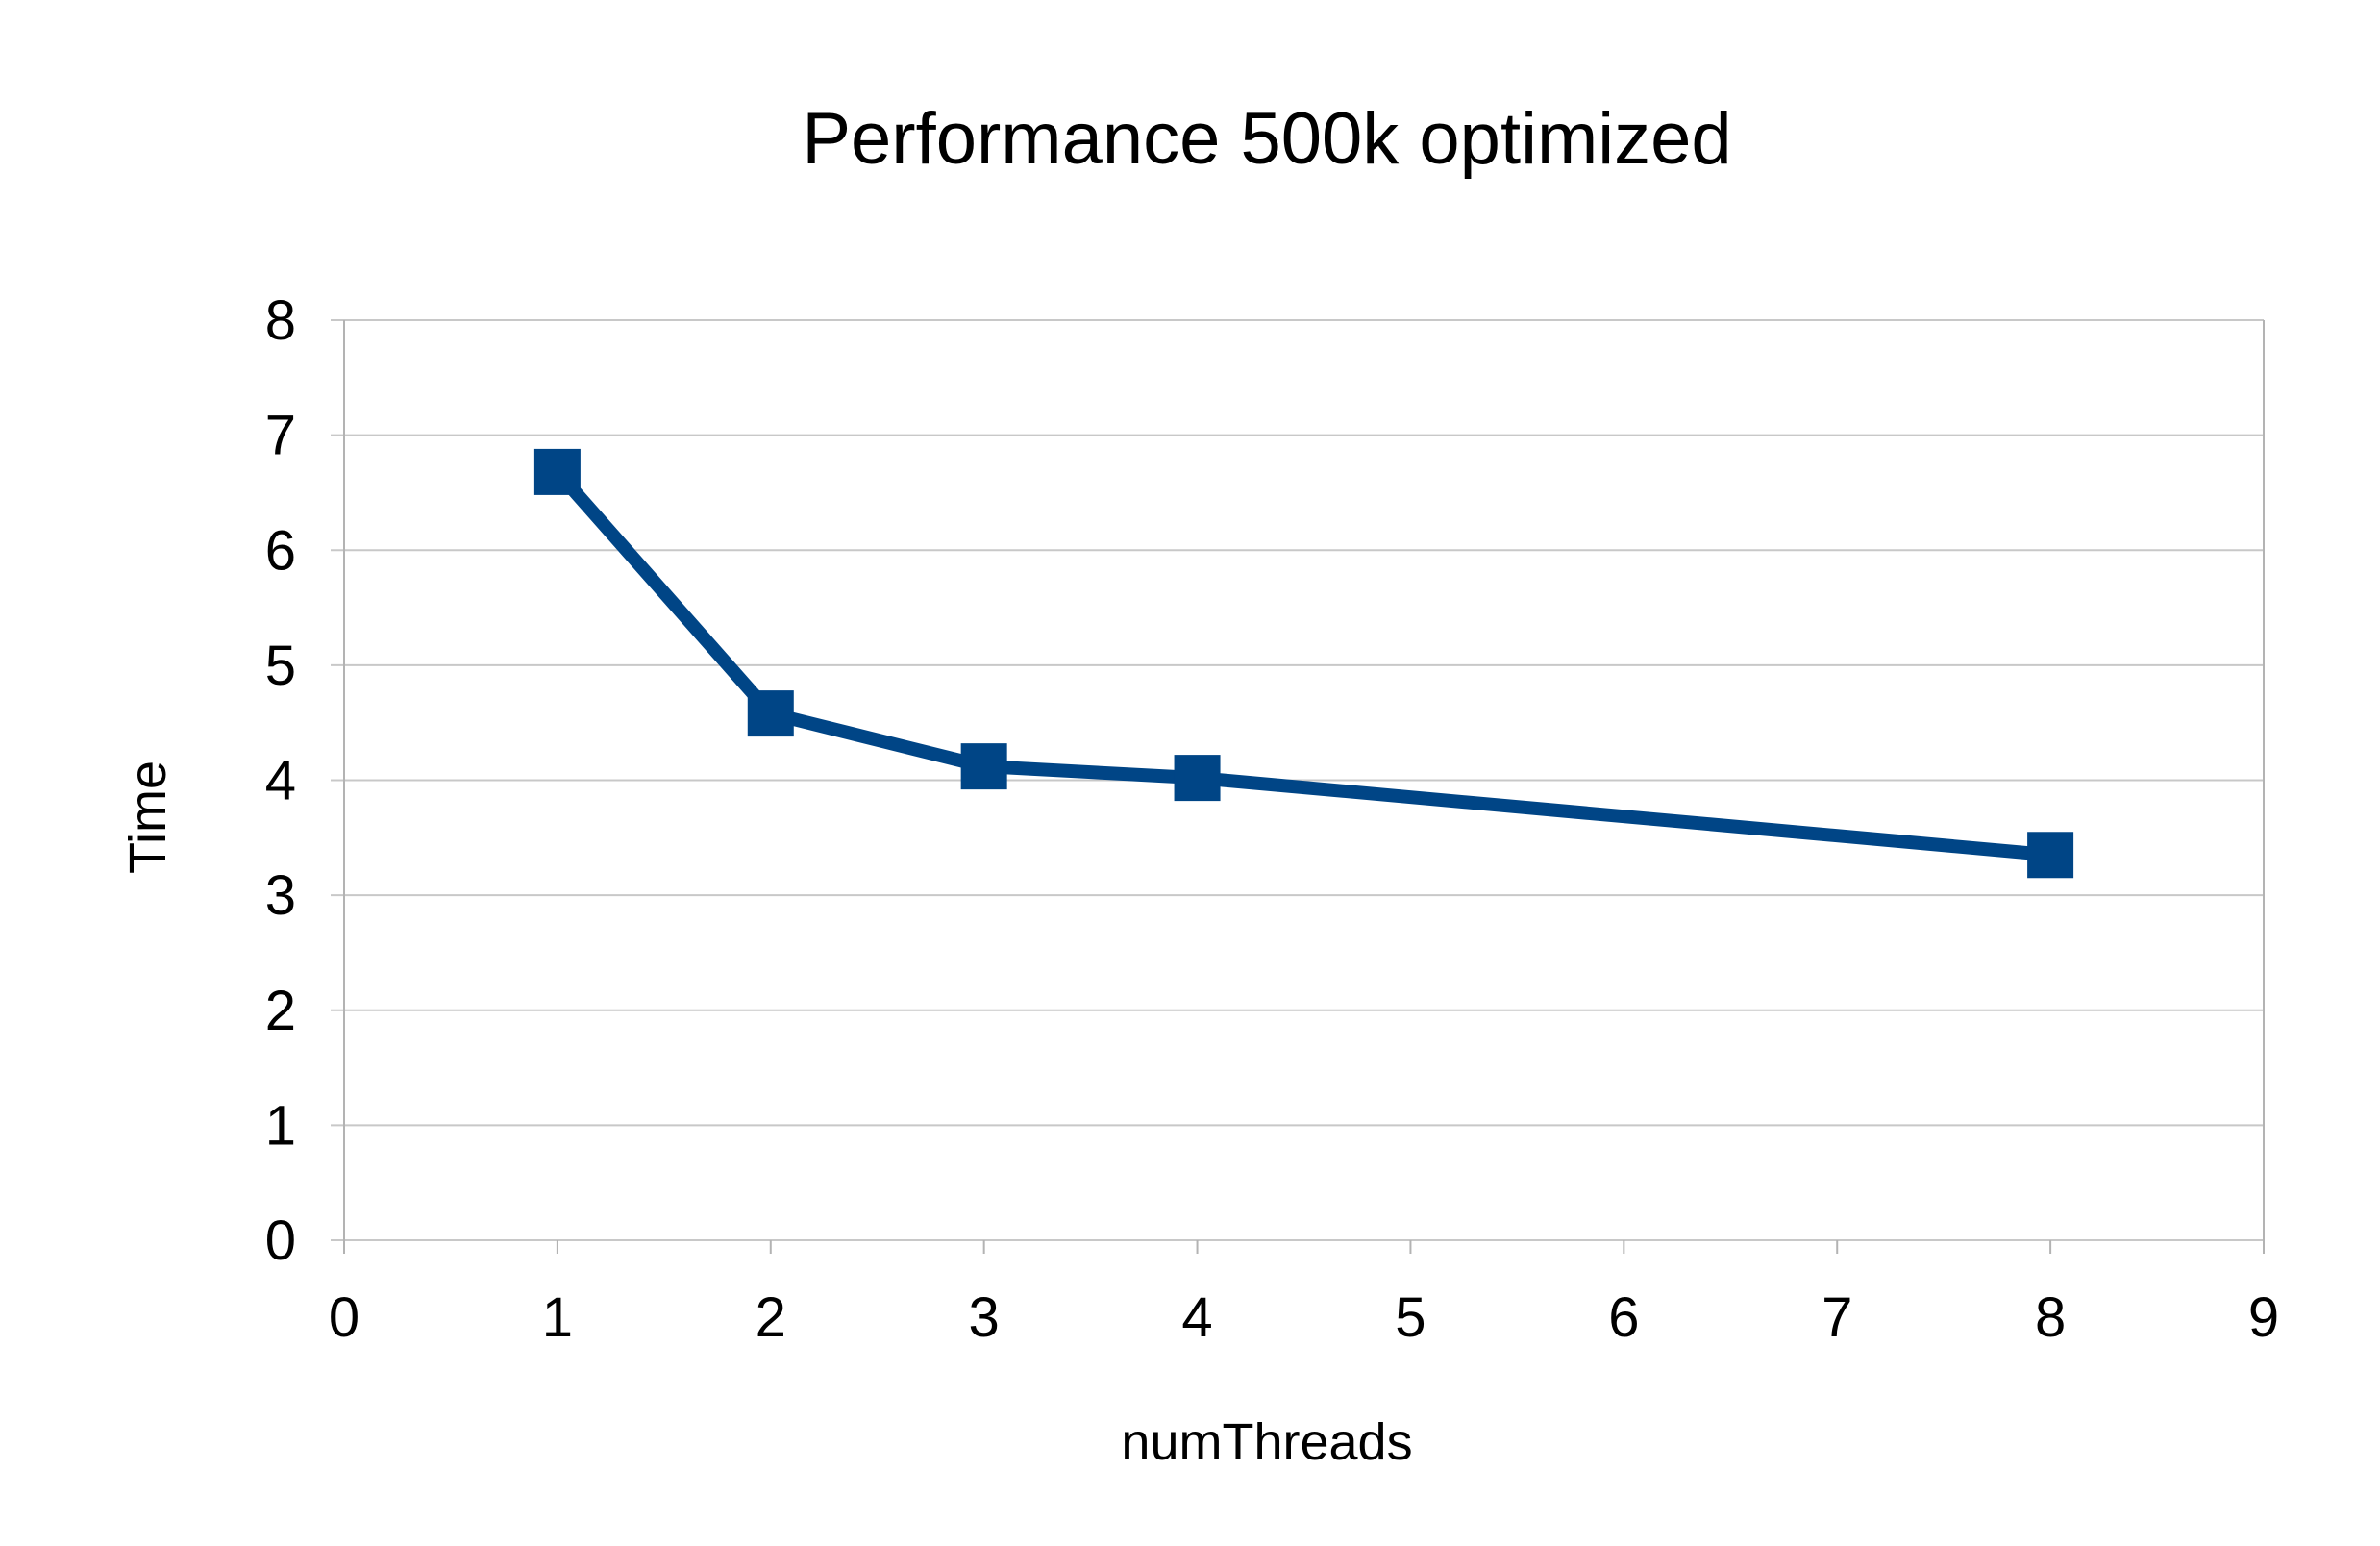 The height and width of the screenshot is (1546, 2380). Describe the element at coordinates (281, 895) in the screenshot. I see `y-tick-label: 3` at that location.